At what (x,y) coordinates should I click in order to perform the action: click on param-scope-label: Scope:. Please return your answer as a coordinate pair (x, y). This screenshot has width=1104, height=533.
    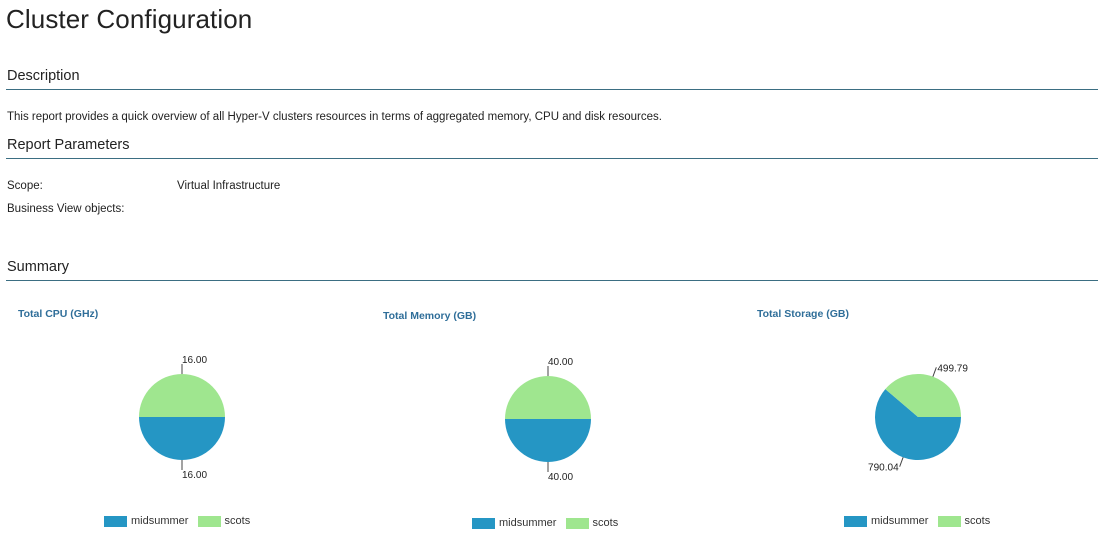
    Looking at the image, I should click on (25, 186).